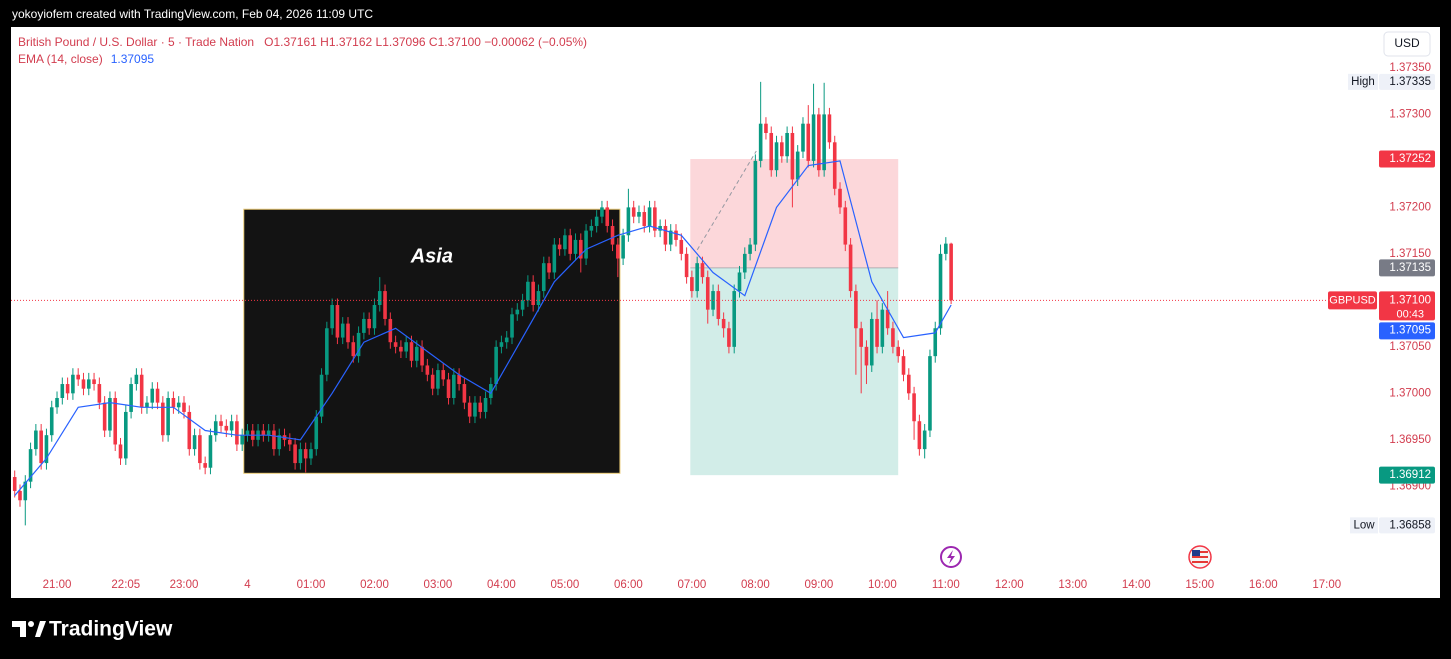  What do you see at coordinates (1410, 393) in the screenshot?
I see `y-tick-label: 1.37000` at bounding box center [1410, 393].